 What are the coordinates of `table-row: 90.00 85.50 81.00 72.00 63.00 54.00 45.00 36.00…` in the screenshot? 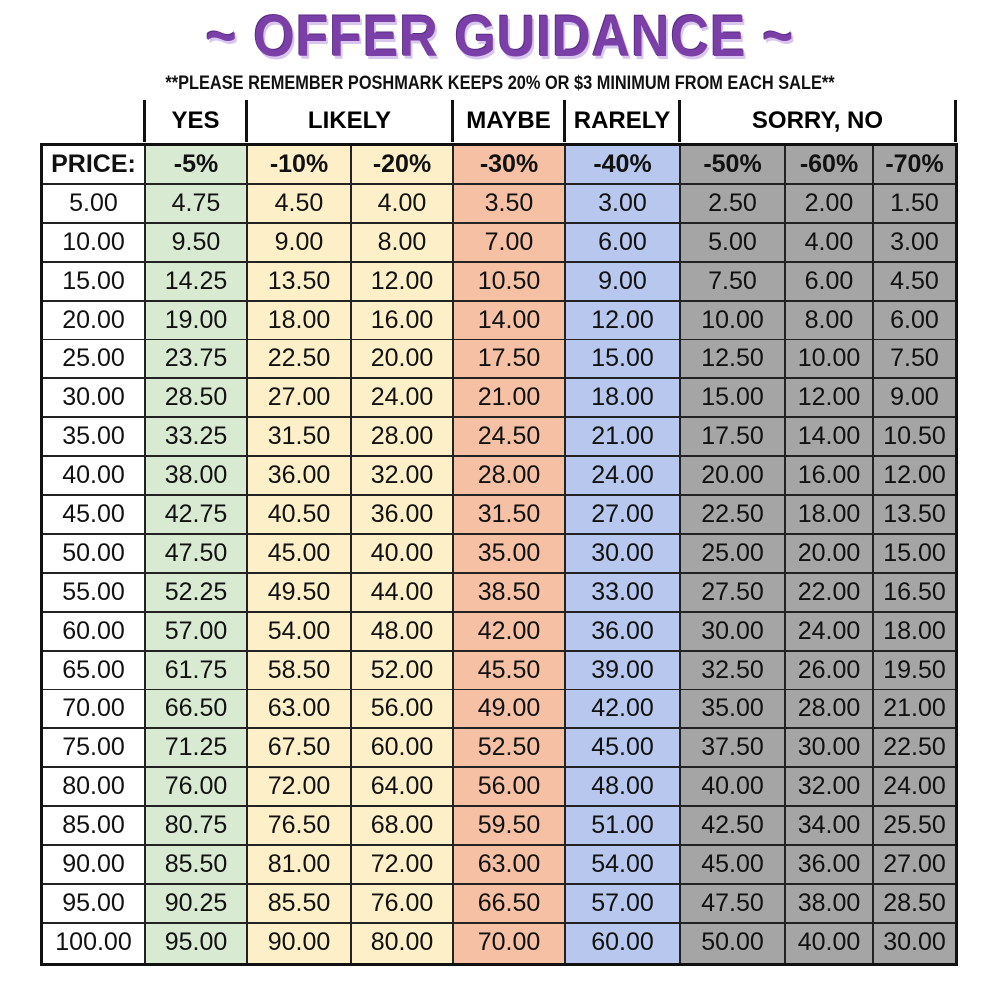 It's located at (499, 865).